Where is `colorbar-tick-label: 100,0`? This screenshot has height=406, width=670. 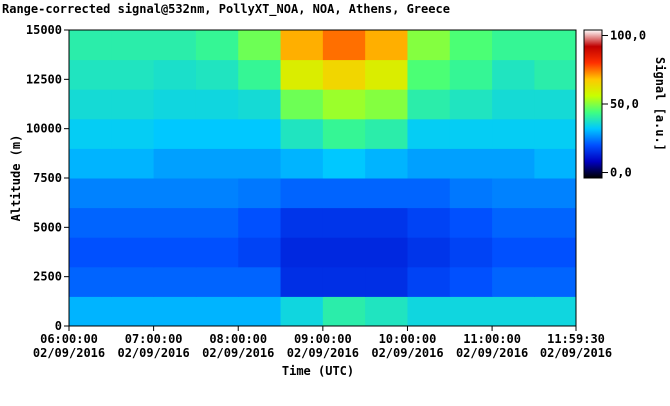 colorbar-tick-label: 100,0 is located at coordinates (628, 35).